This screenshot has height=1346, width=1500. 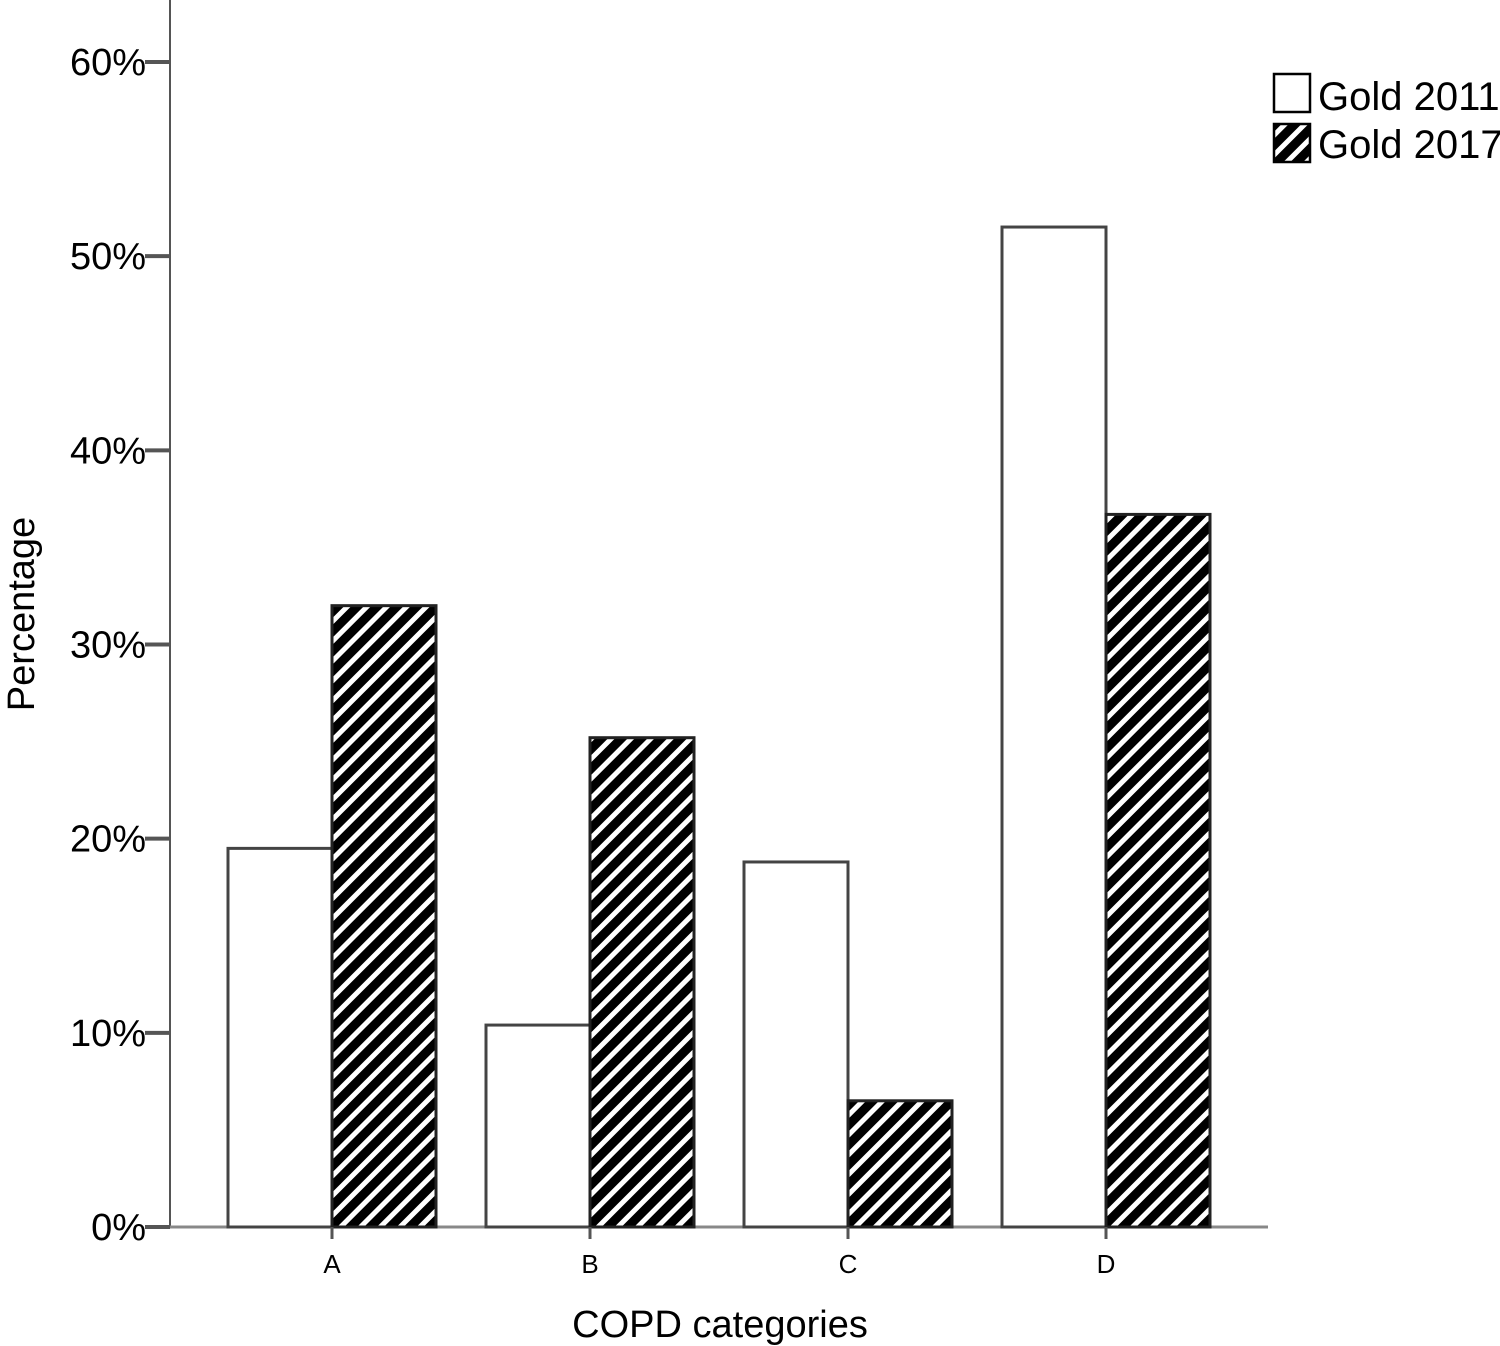 I want to click on legend-label-gold-2017: Gold 2017, so click(x=1409, y=145).